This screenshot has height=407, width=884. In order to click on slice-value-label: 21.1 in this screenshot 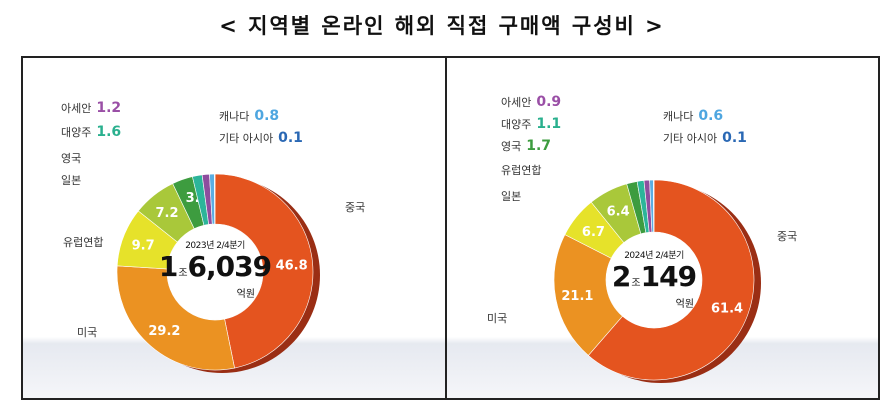, I will do `click(577, 296)`.